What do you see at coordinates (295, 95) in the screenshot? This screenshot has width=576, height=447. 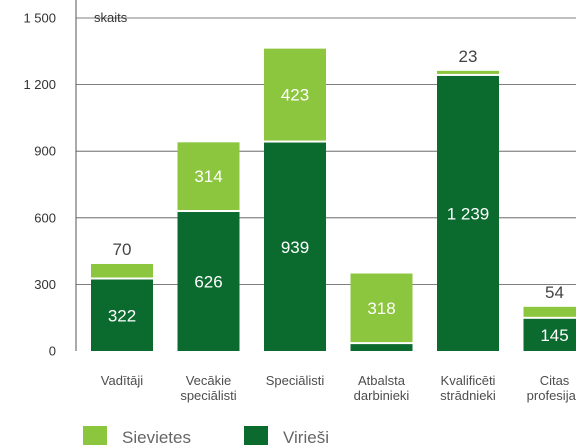 I see `data-label-sievietes: 423` at bounding box center [295, 95].